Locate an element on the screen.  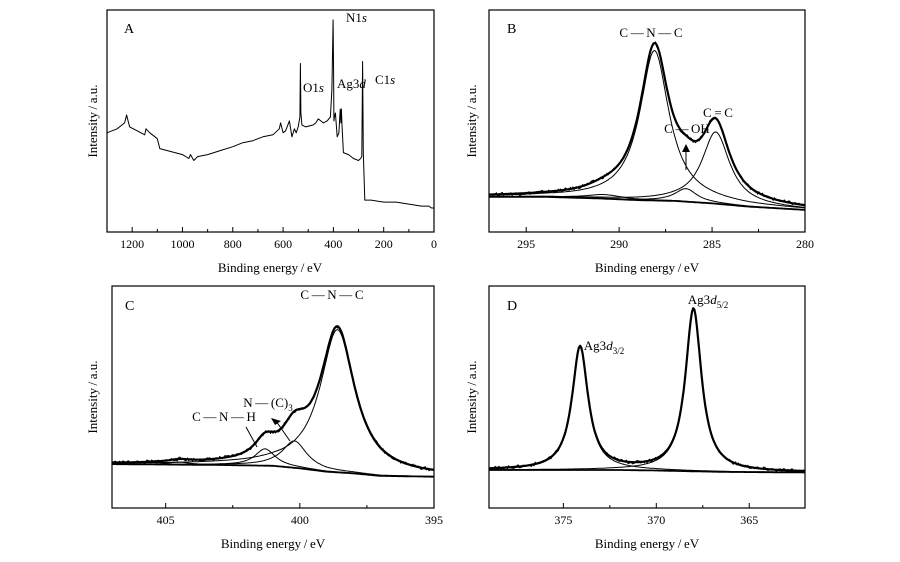
annotation-ag3d32: Ag3d3/2 is located at coordinates (604, 347).